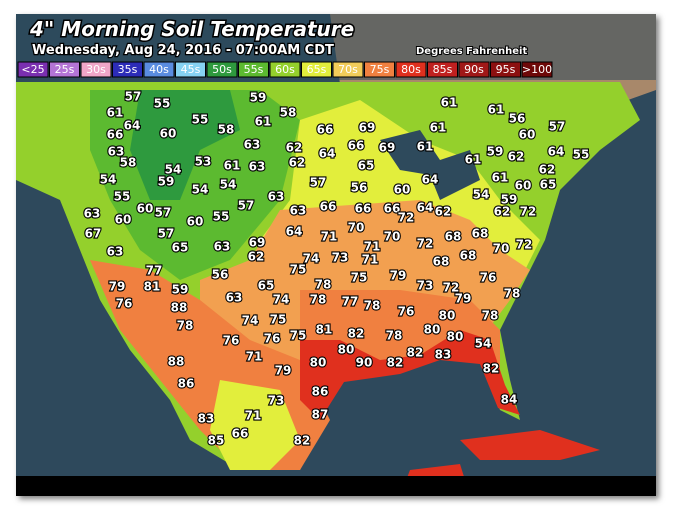 The image size is (692, 532). What do you see at coordinates (183, 50) in the screenshot?
I see `subtitle: Wednesday, Aug 24, 2016 - 07:00AM CDT` at bounding box center [183, 50].